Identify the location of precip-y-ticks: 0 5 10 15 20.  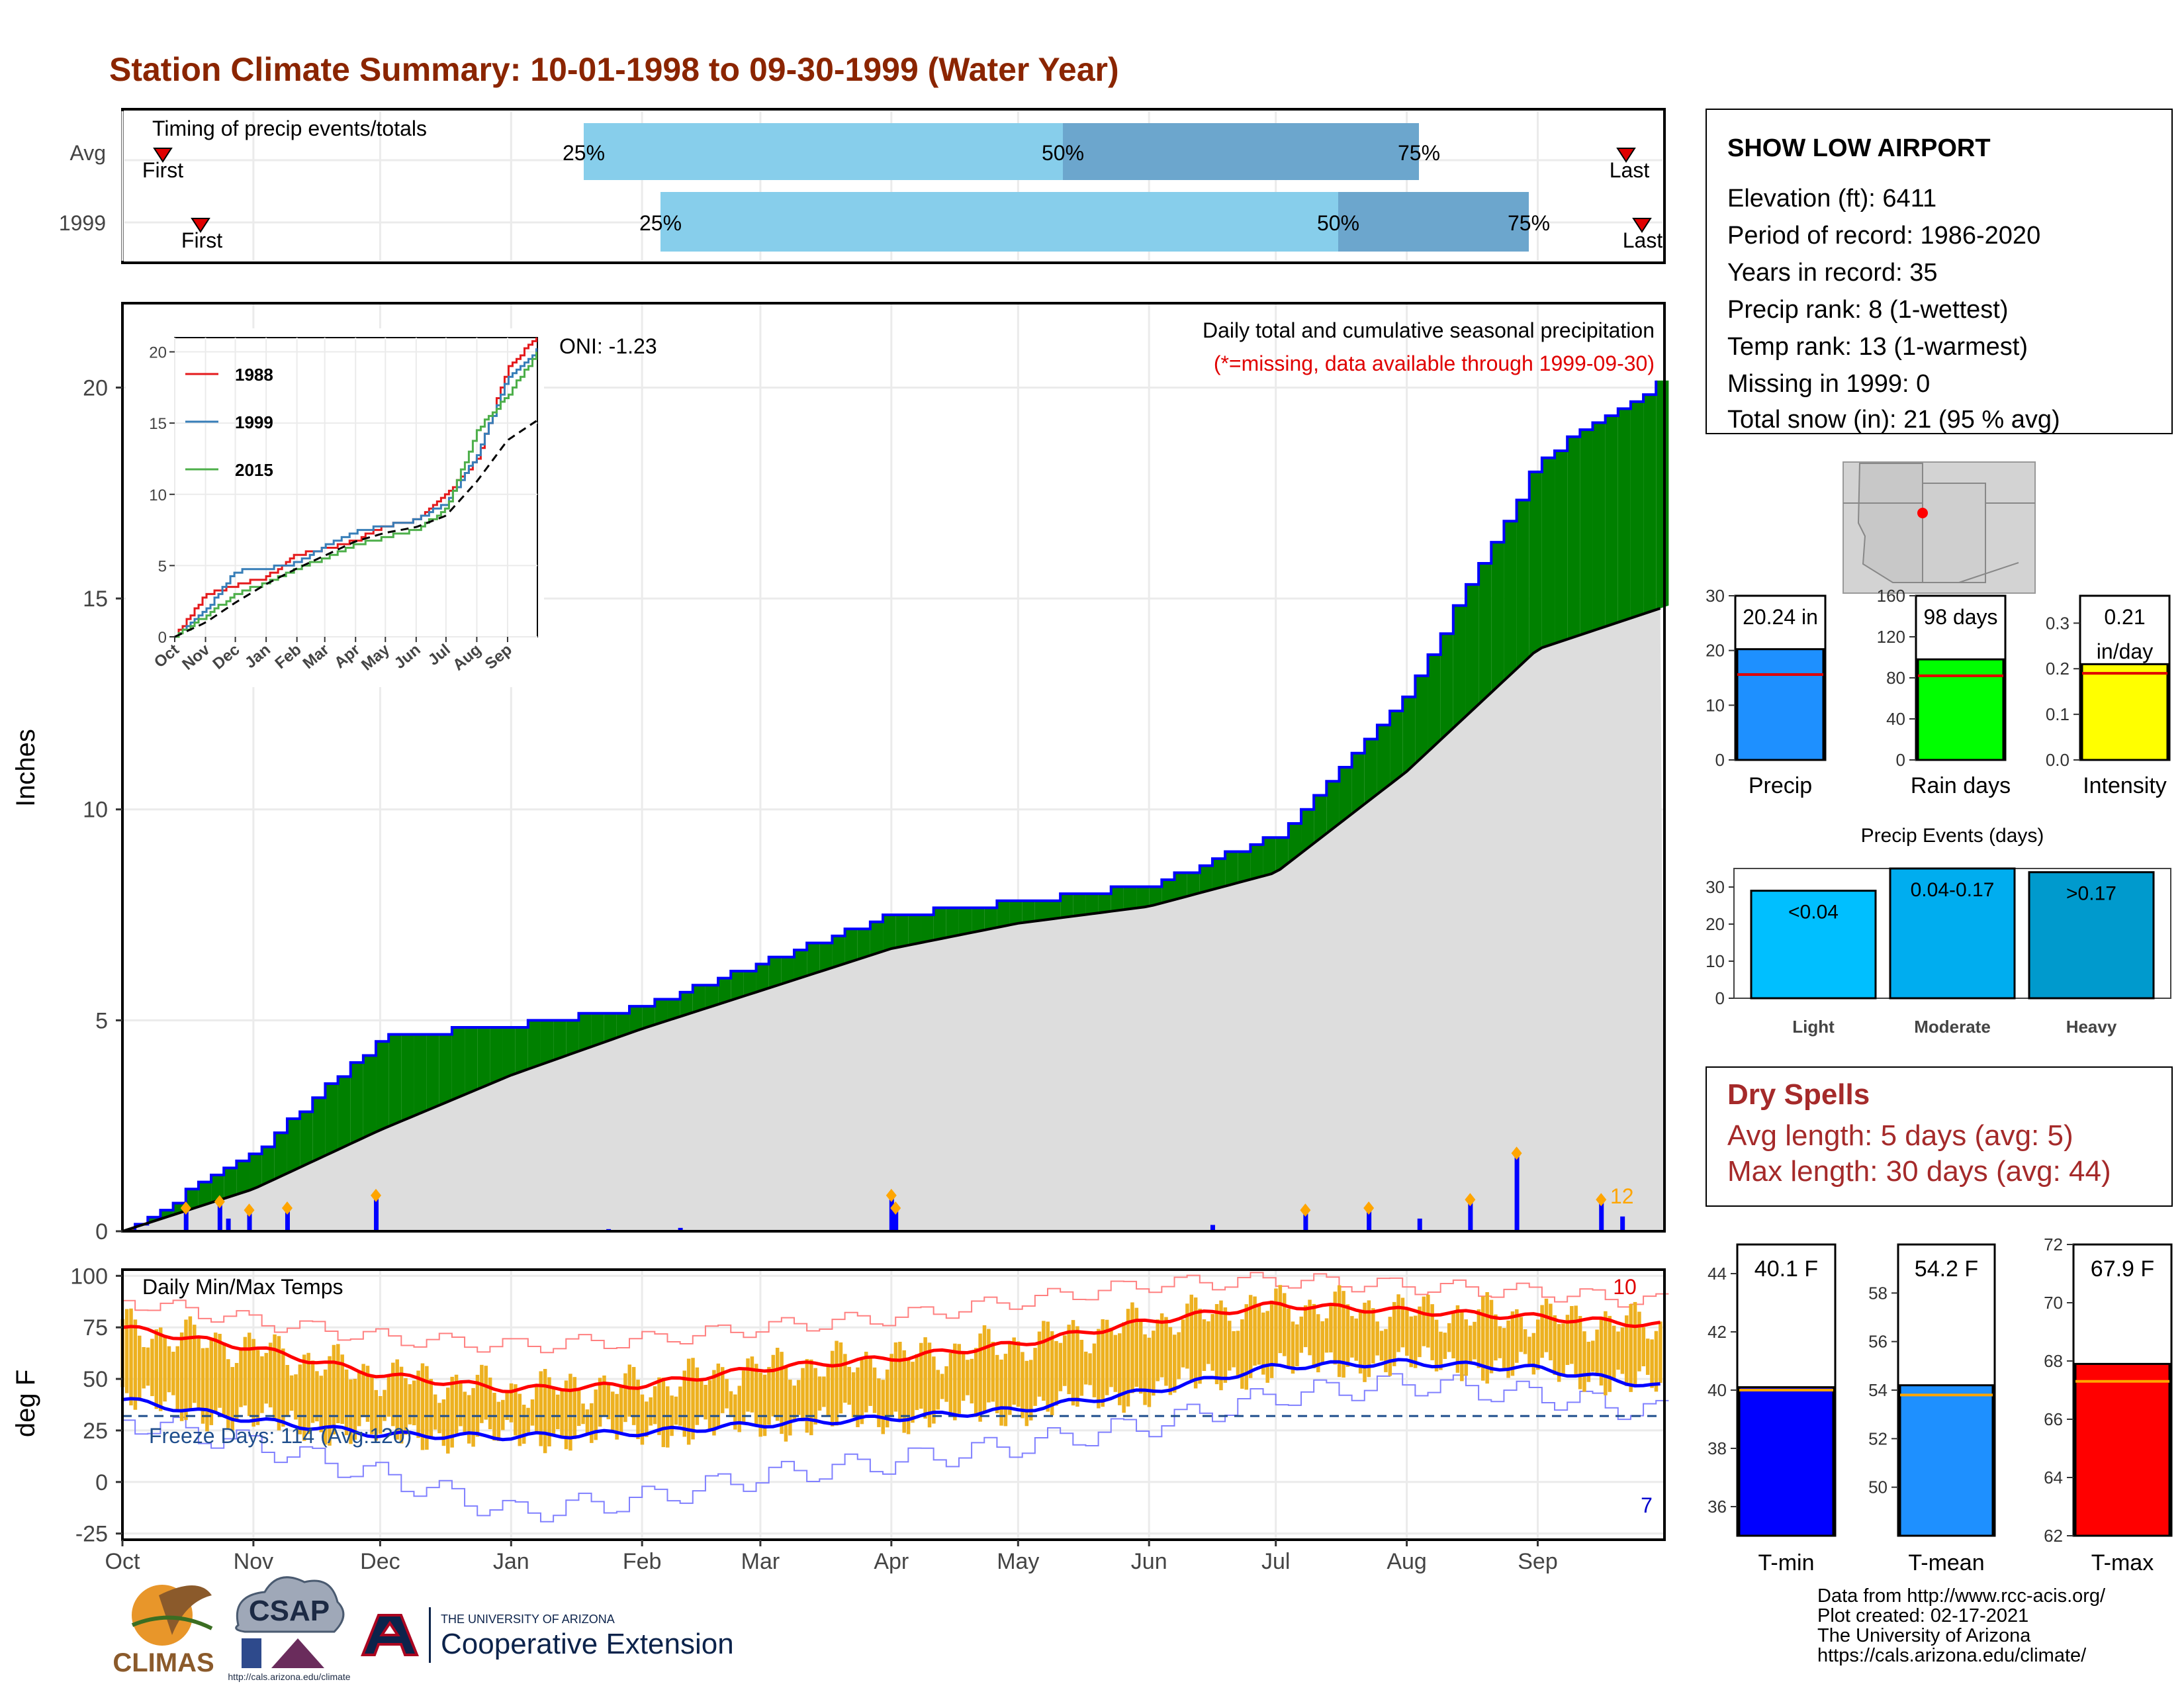
(103, 809).